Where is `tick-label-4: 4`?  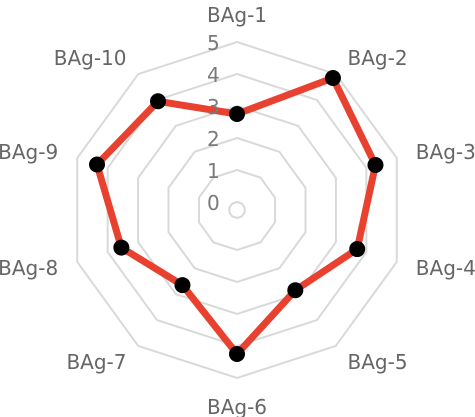
tick-label-4: 4 is located at coordinates (213, 75).